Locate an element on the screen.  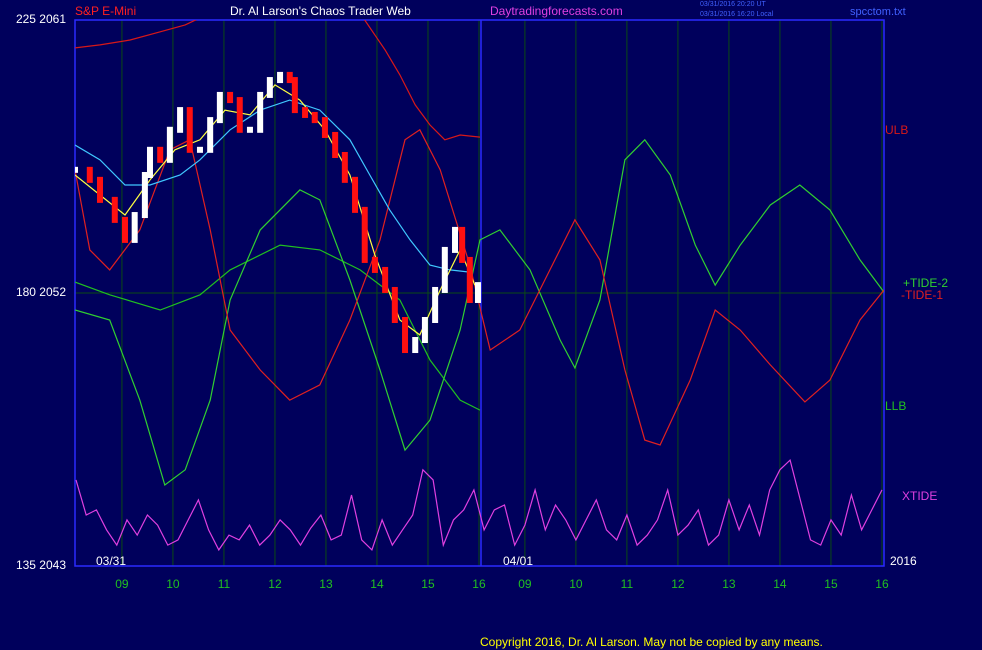
y-tick-label: 225 2061 is located at coordinates (41, 19).